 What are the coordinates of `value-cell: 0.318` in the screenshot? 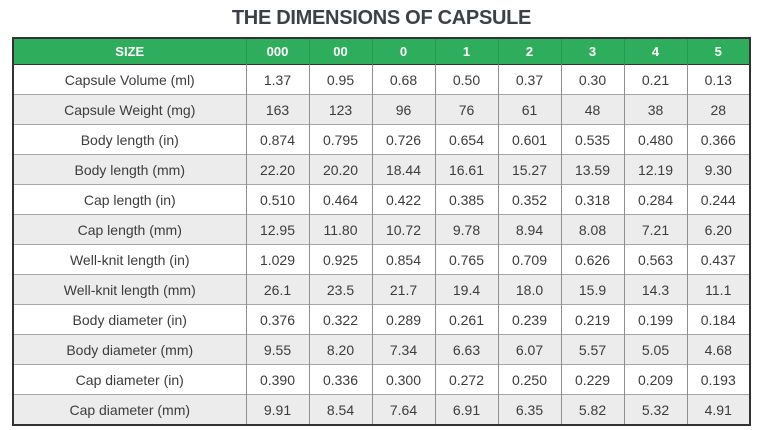 It's located at (592, 199).